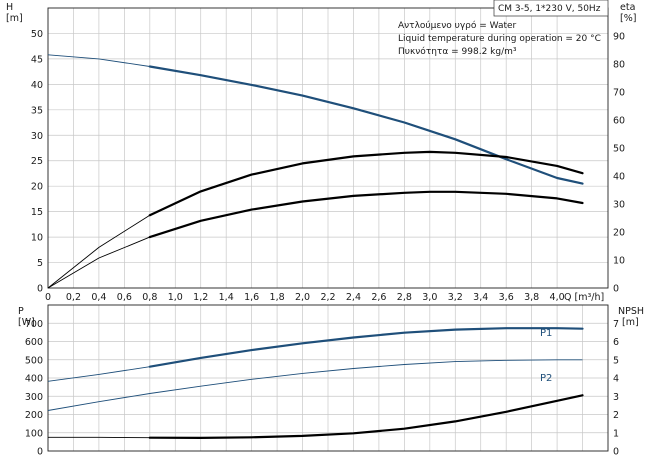 The width and height of the screenshot is (656, 460). I want to click on y-left-tick-label: 600, so click(34, 342).